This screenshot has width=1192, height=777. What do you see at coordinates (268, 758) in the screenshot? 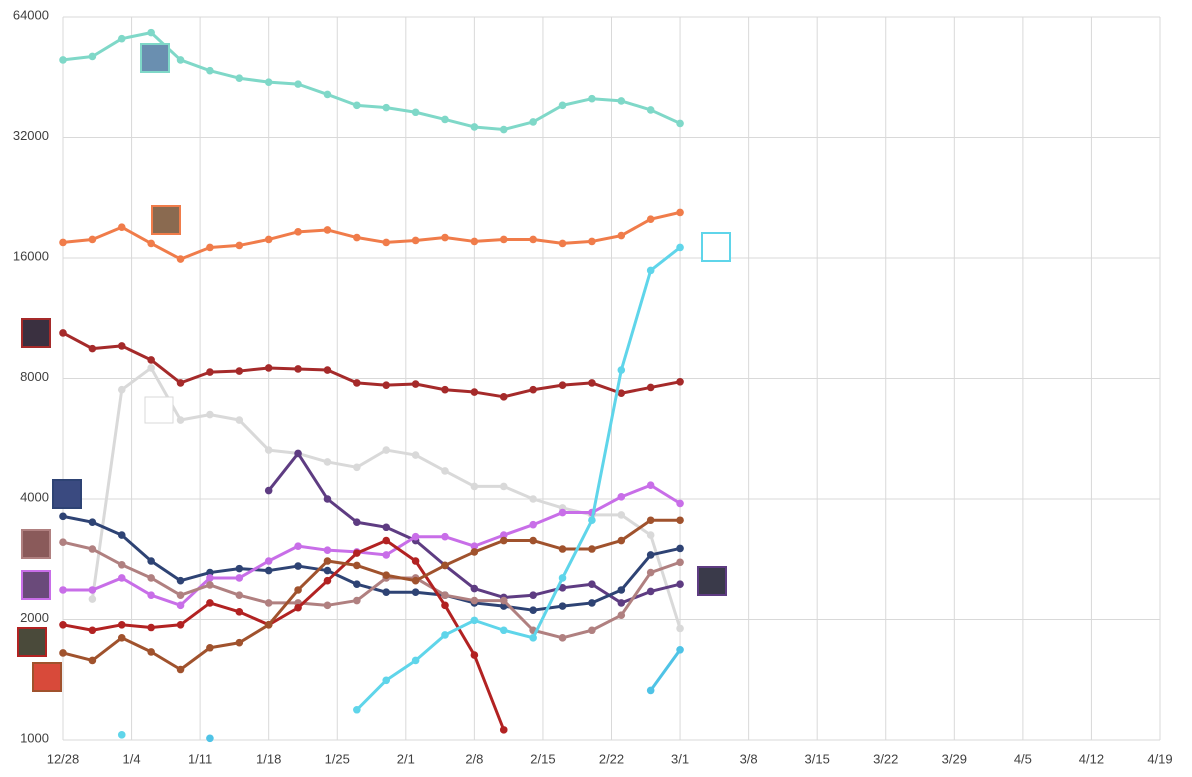
I see `x-tick-label: 1/18` at bounding box center [268, 758].